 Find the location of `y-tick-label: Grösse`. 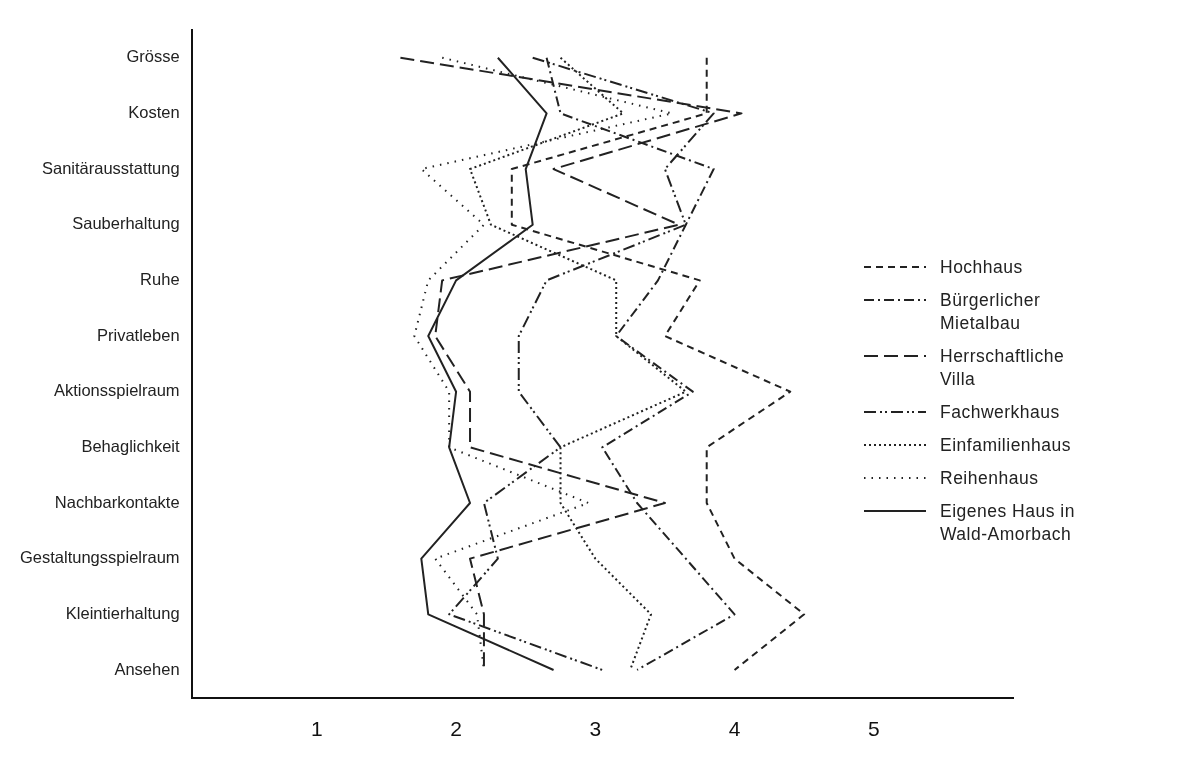

y-tick-label: Grösse is located at coordinates (153, 56).